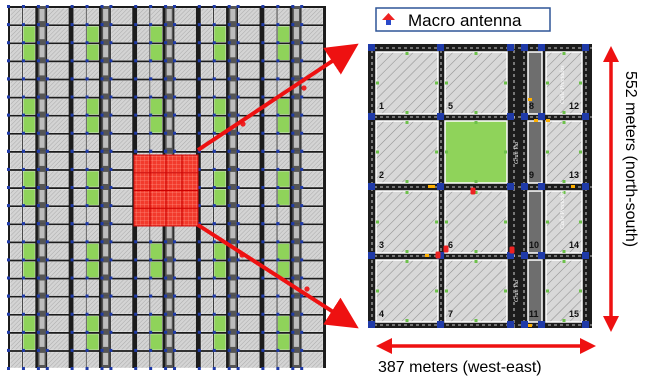 The image size is (648, 381). Describe the element at coordinates (381, 175) in the screenshot. I see `zoom-block-number: 2` at that location.